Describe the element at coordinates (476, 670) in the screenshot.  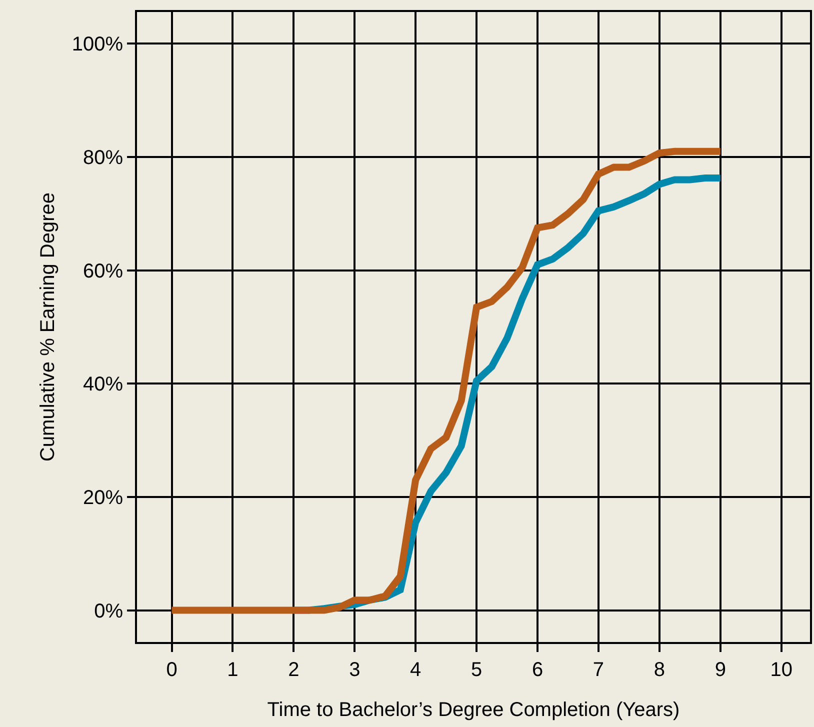
I see `x-tick-label: 5` at that location.